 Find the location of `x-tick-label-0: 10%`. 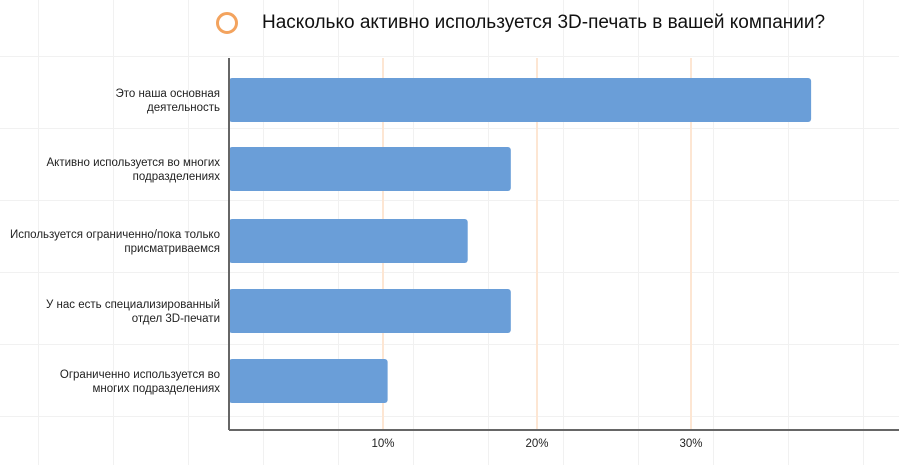

x-tick-label-0: 10% is located at coordinates (382, 444).